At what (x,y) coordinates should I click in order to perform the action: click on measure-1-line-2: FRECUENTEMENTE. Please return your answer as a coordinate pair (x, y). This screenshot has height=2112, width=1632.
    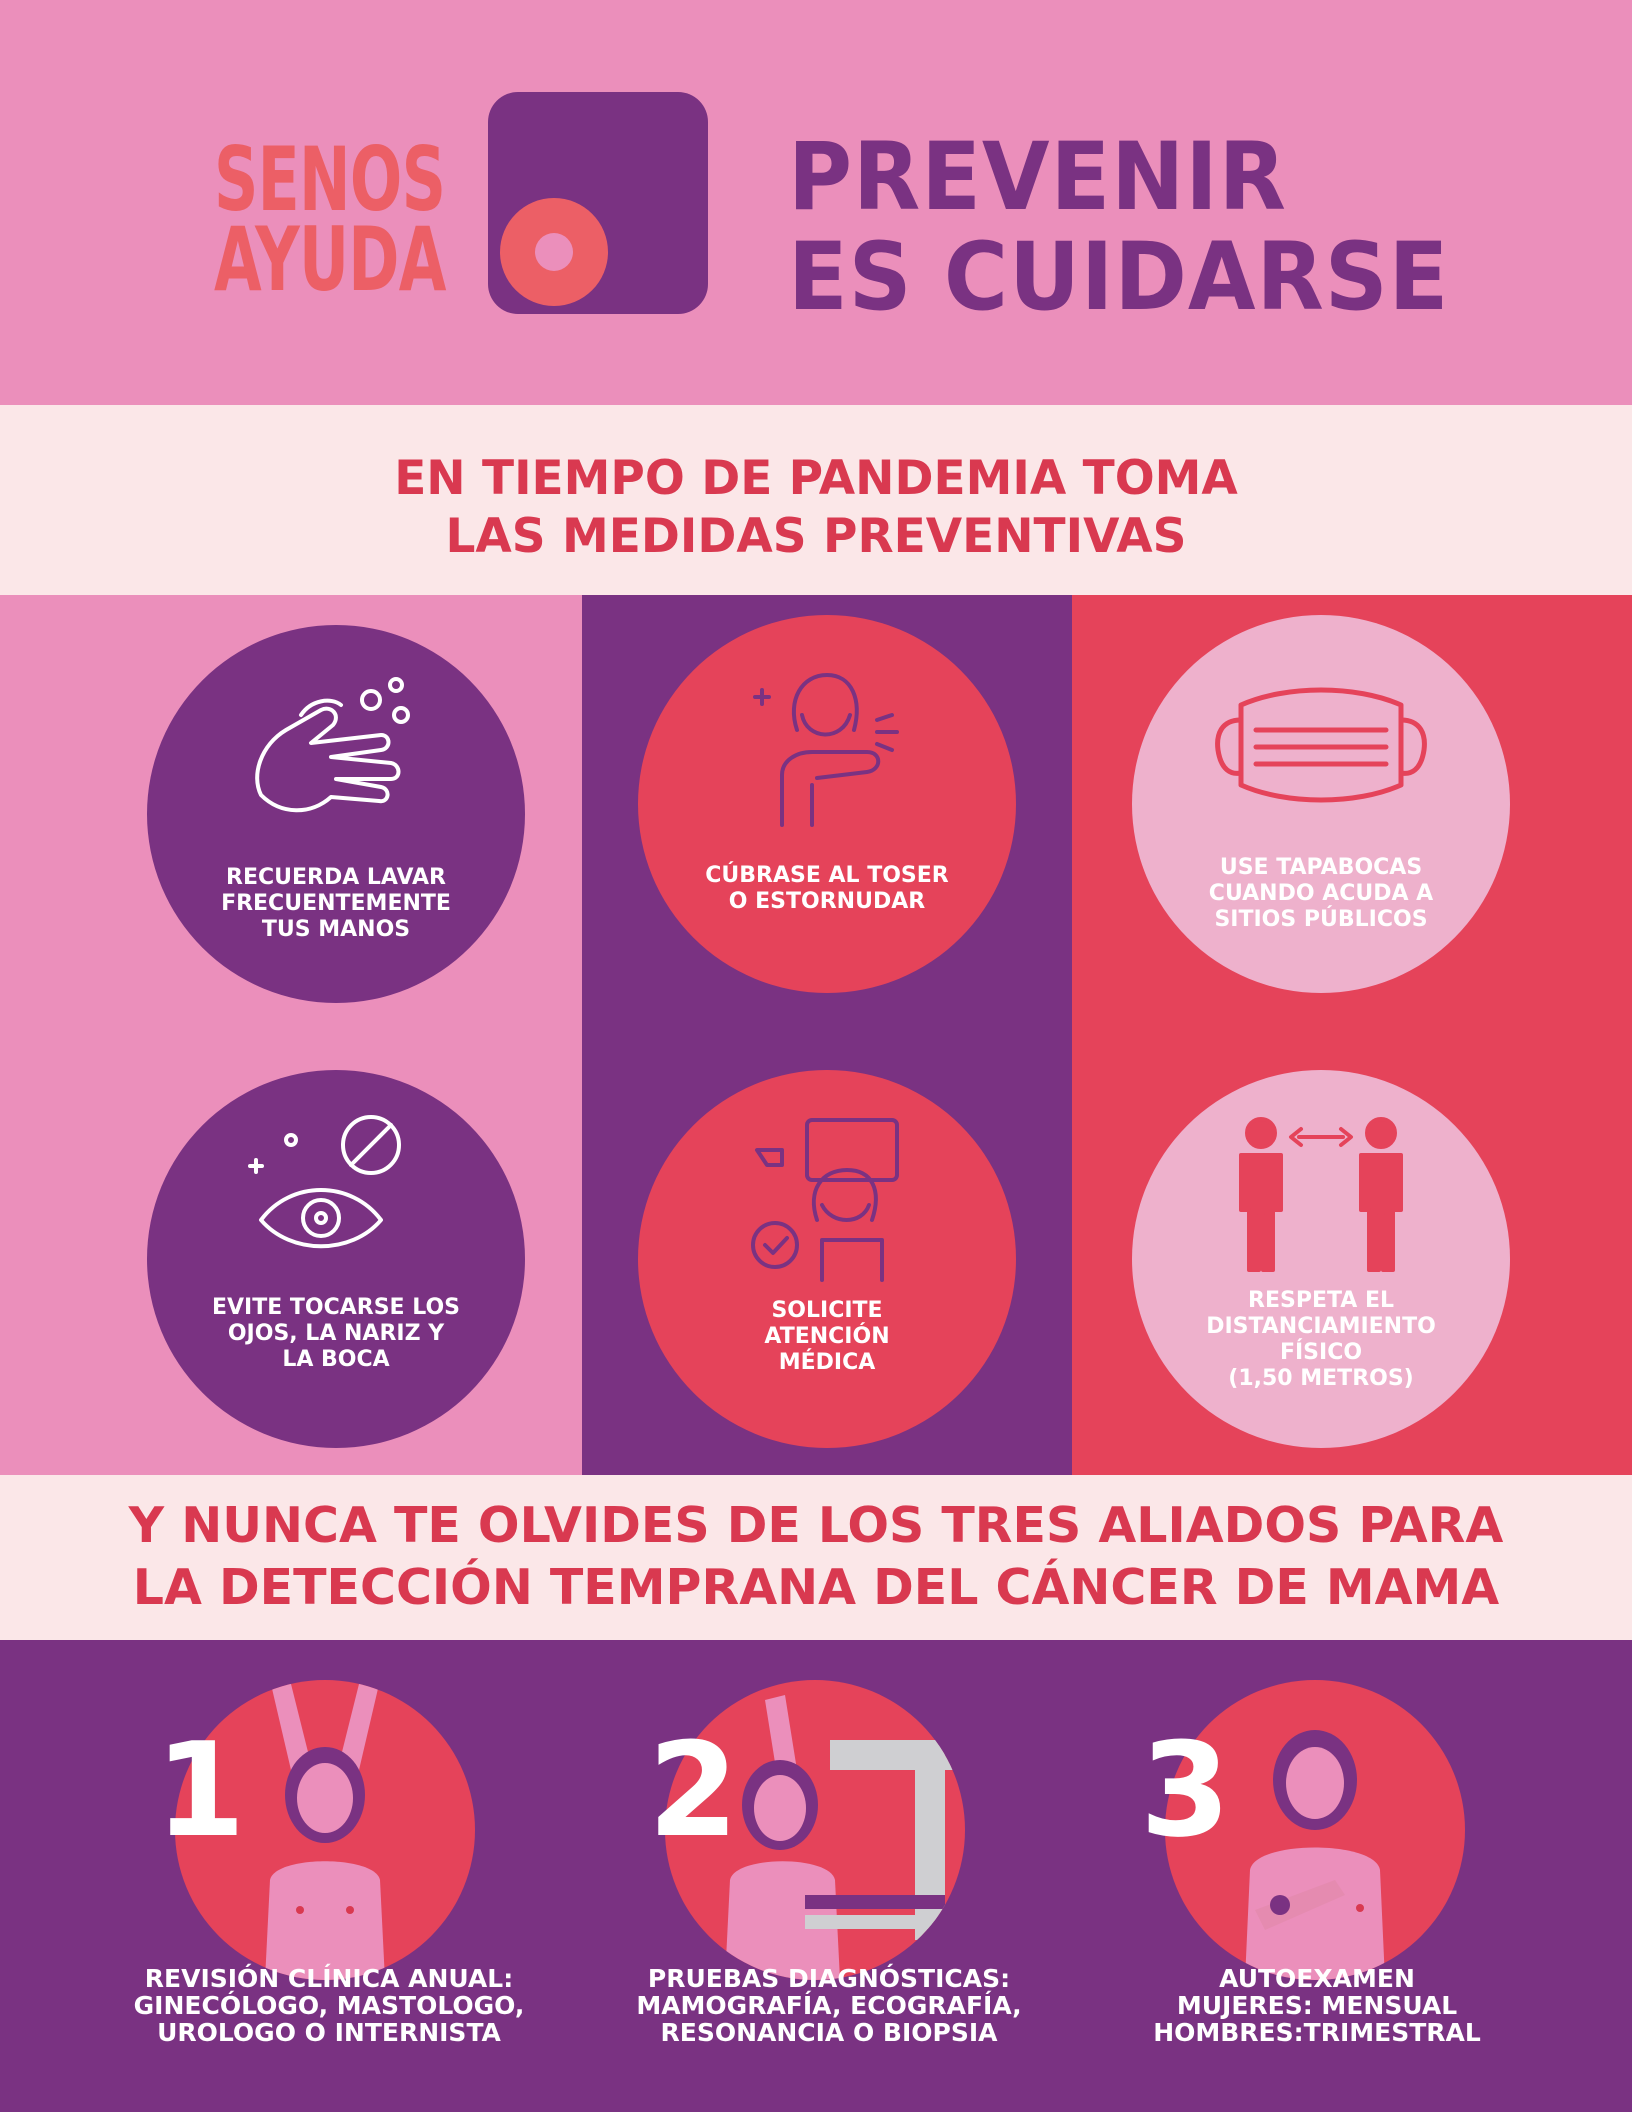
    Looking at the image, I should click on (336, 903).